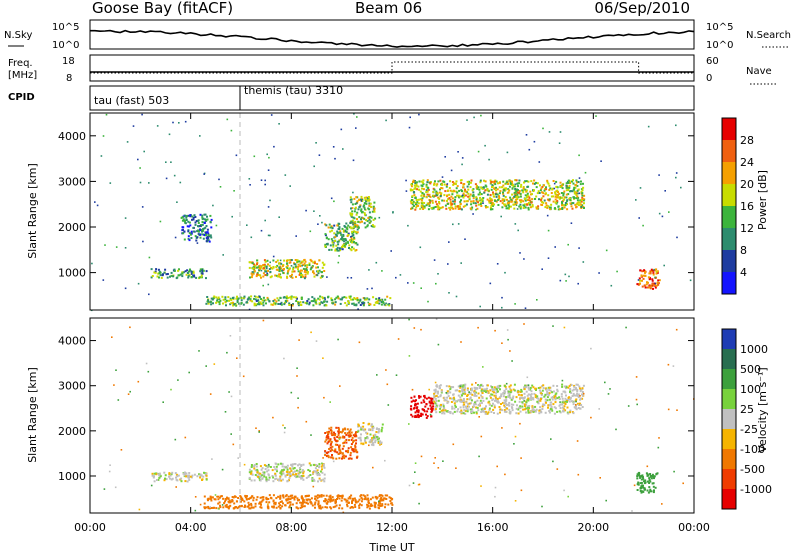  Describe the element at coordinates (750, 389) in the screenshot. I see `velocity-colorbar-tick-label: 100` at that location.